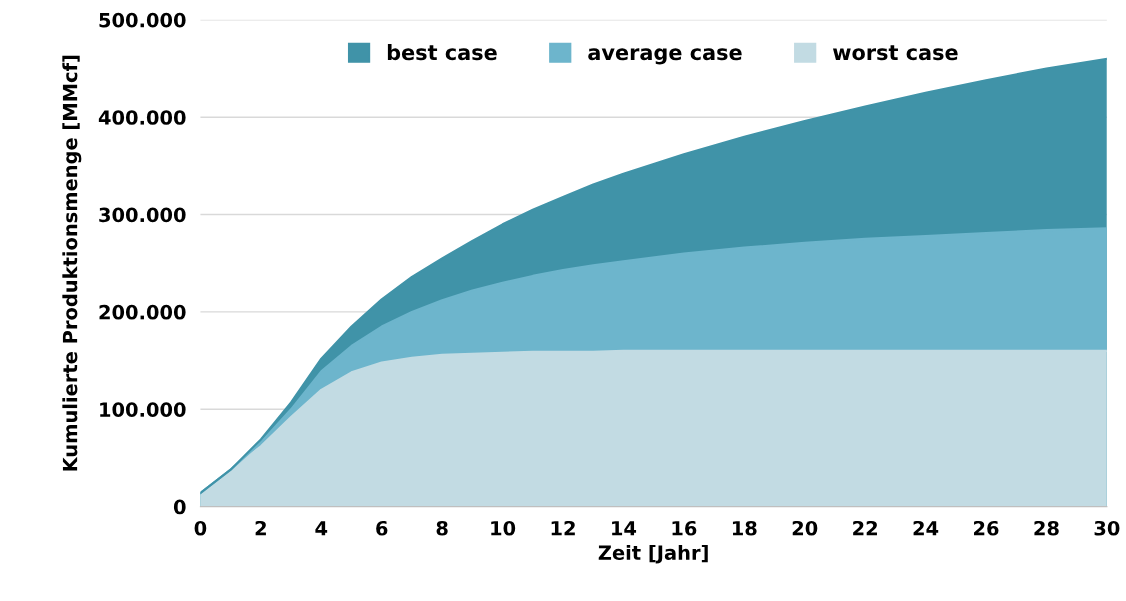 Image resolution: width=1126 pixels, height=601 pixels. I want to click on x-tick-label: 28, so click(1046, 528).